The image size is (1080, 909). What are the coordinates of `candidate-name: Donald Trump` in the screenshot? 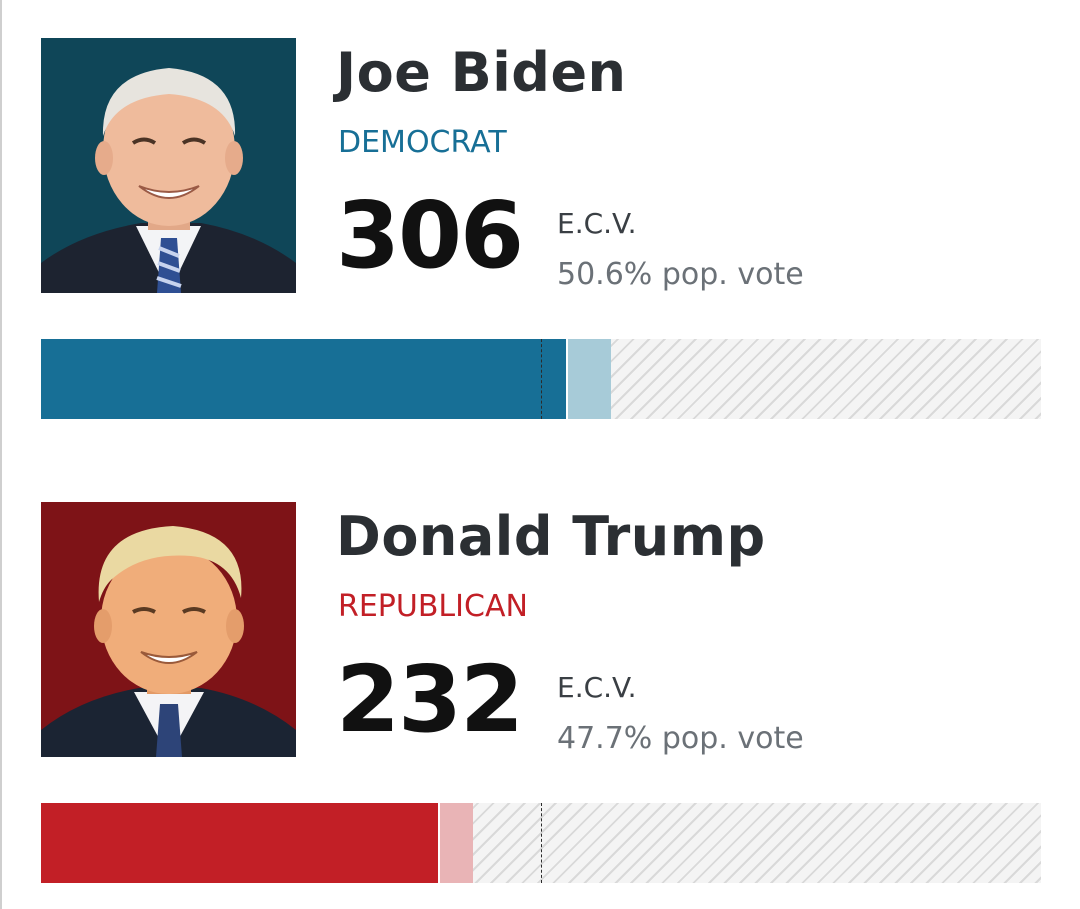 It's located at (551, 536).